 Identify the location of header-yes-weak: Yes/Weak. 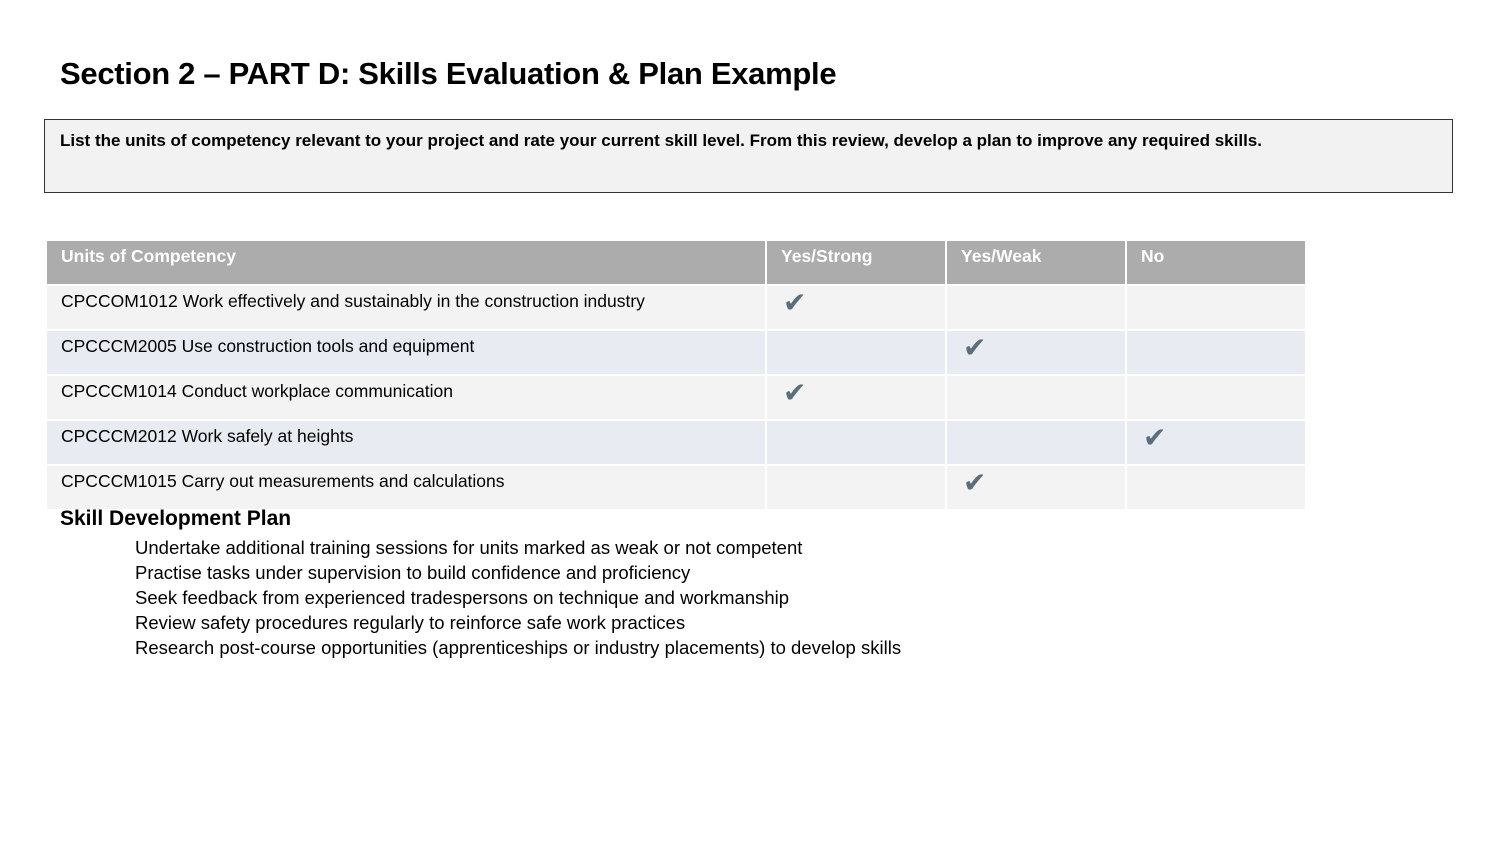
(1036, 262).